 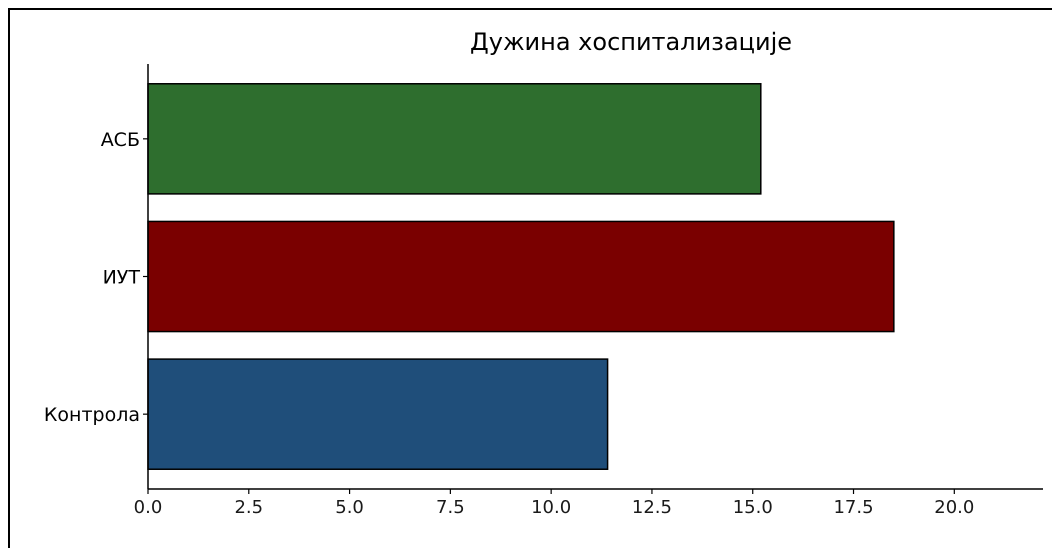 What do you see at coordinates (122, 278) in the screenshot?
I see `y-tick-label: ИУТ` at bounding box center [122, 278].